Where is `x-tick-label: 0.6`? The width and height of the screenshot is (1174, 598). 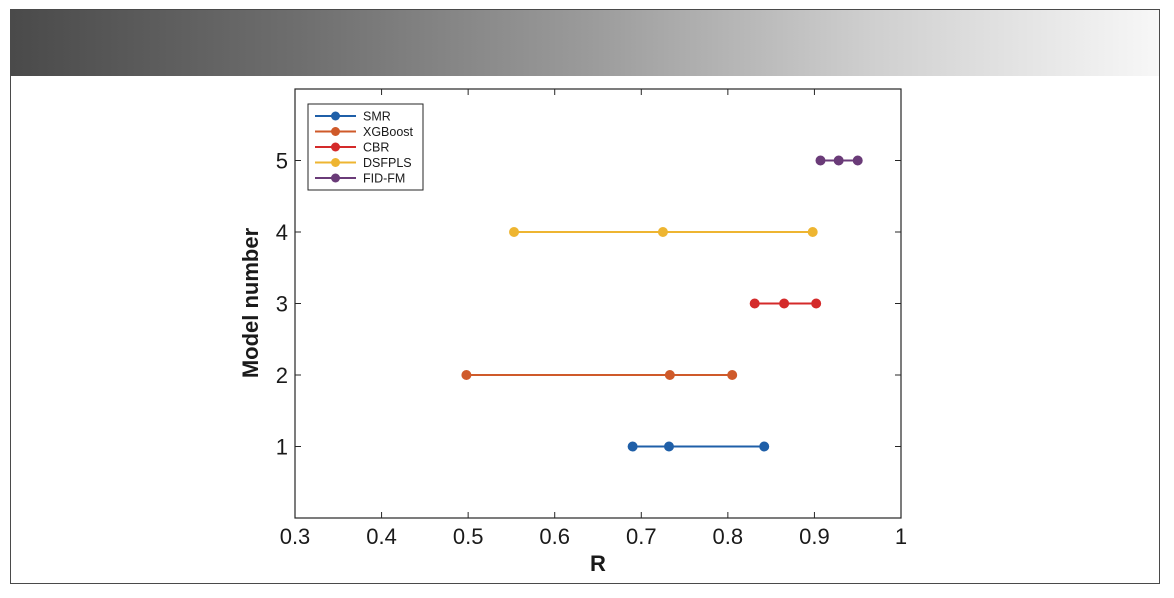
x-tick-label: 0.6 is located at coordinates (554, 536).